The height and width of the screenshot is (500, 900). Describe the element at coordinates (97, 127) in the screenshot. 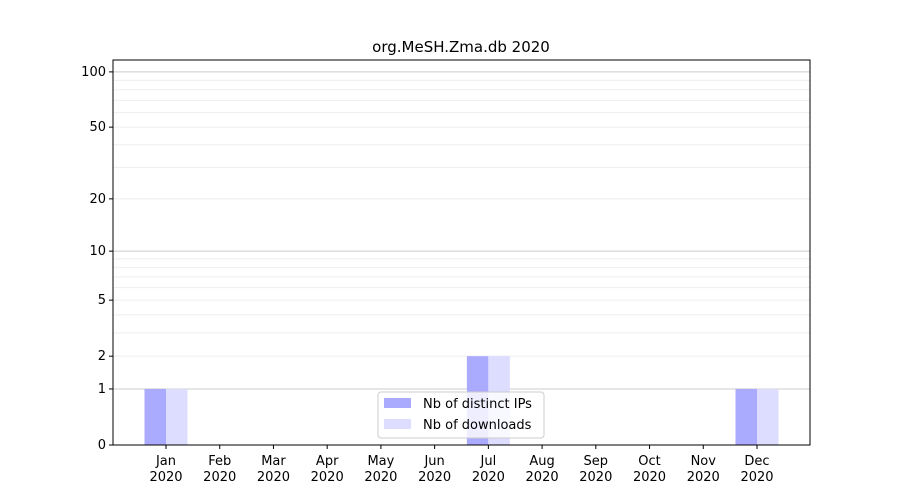

I see `y-tick-label: 50` at that location.